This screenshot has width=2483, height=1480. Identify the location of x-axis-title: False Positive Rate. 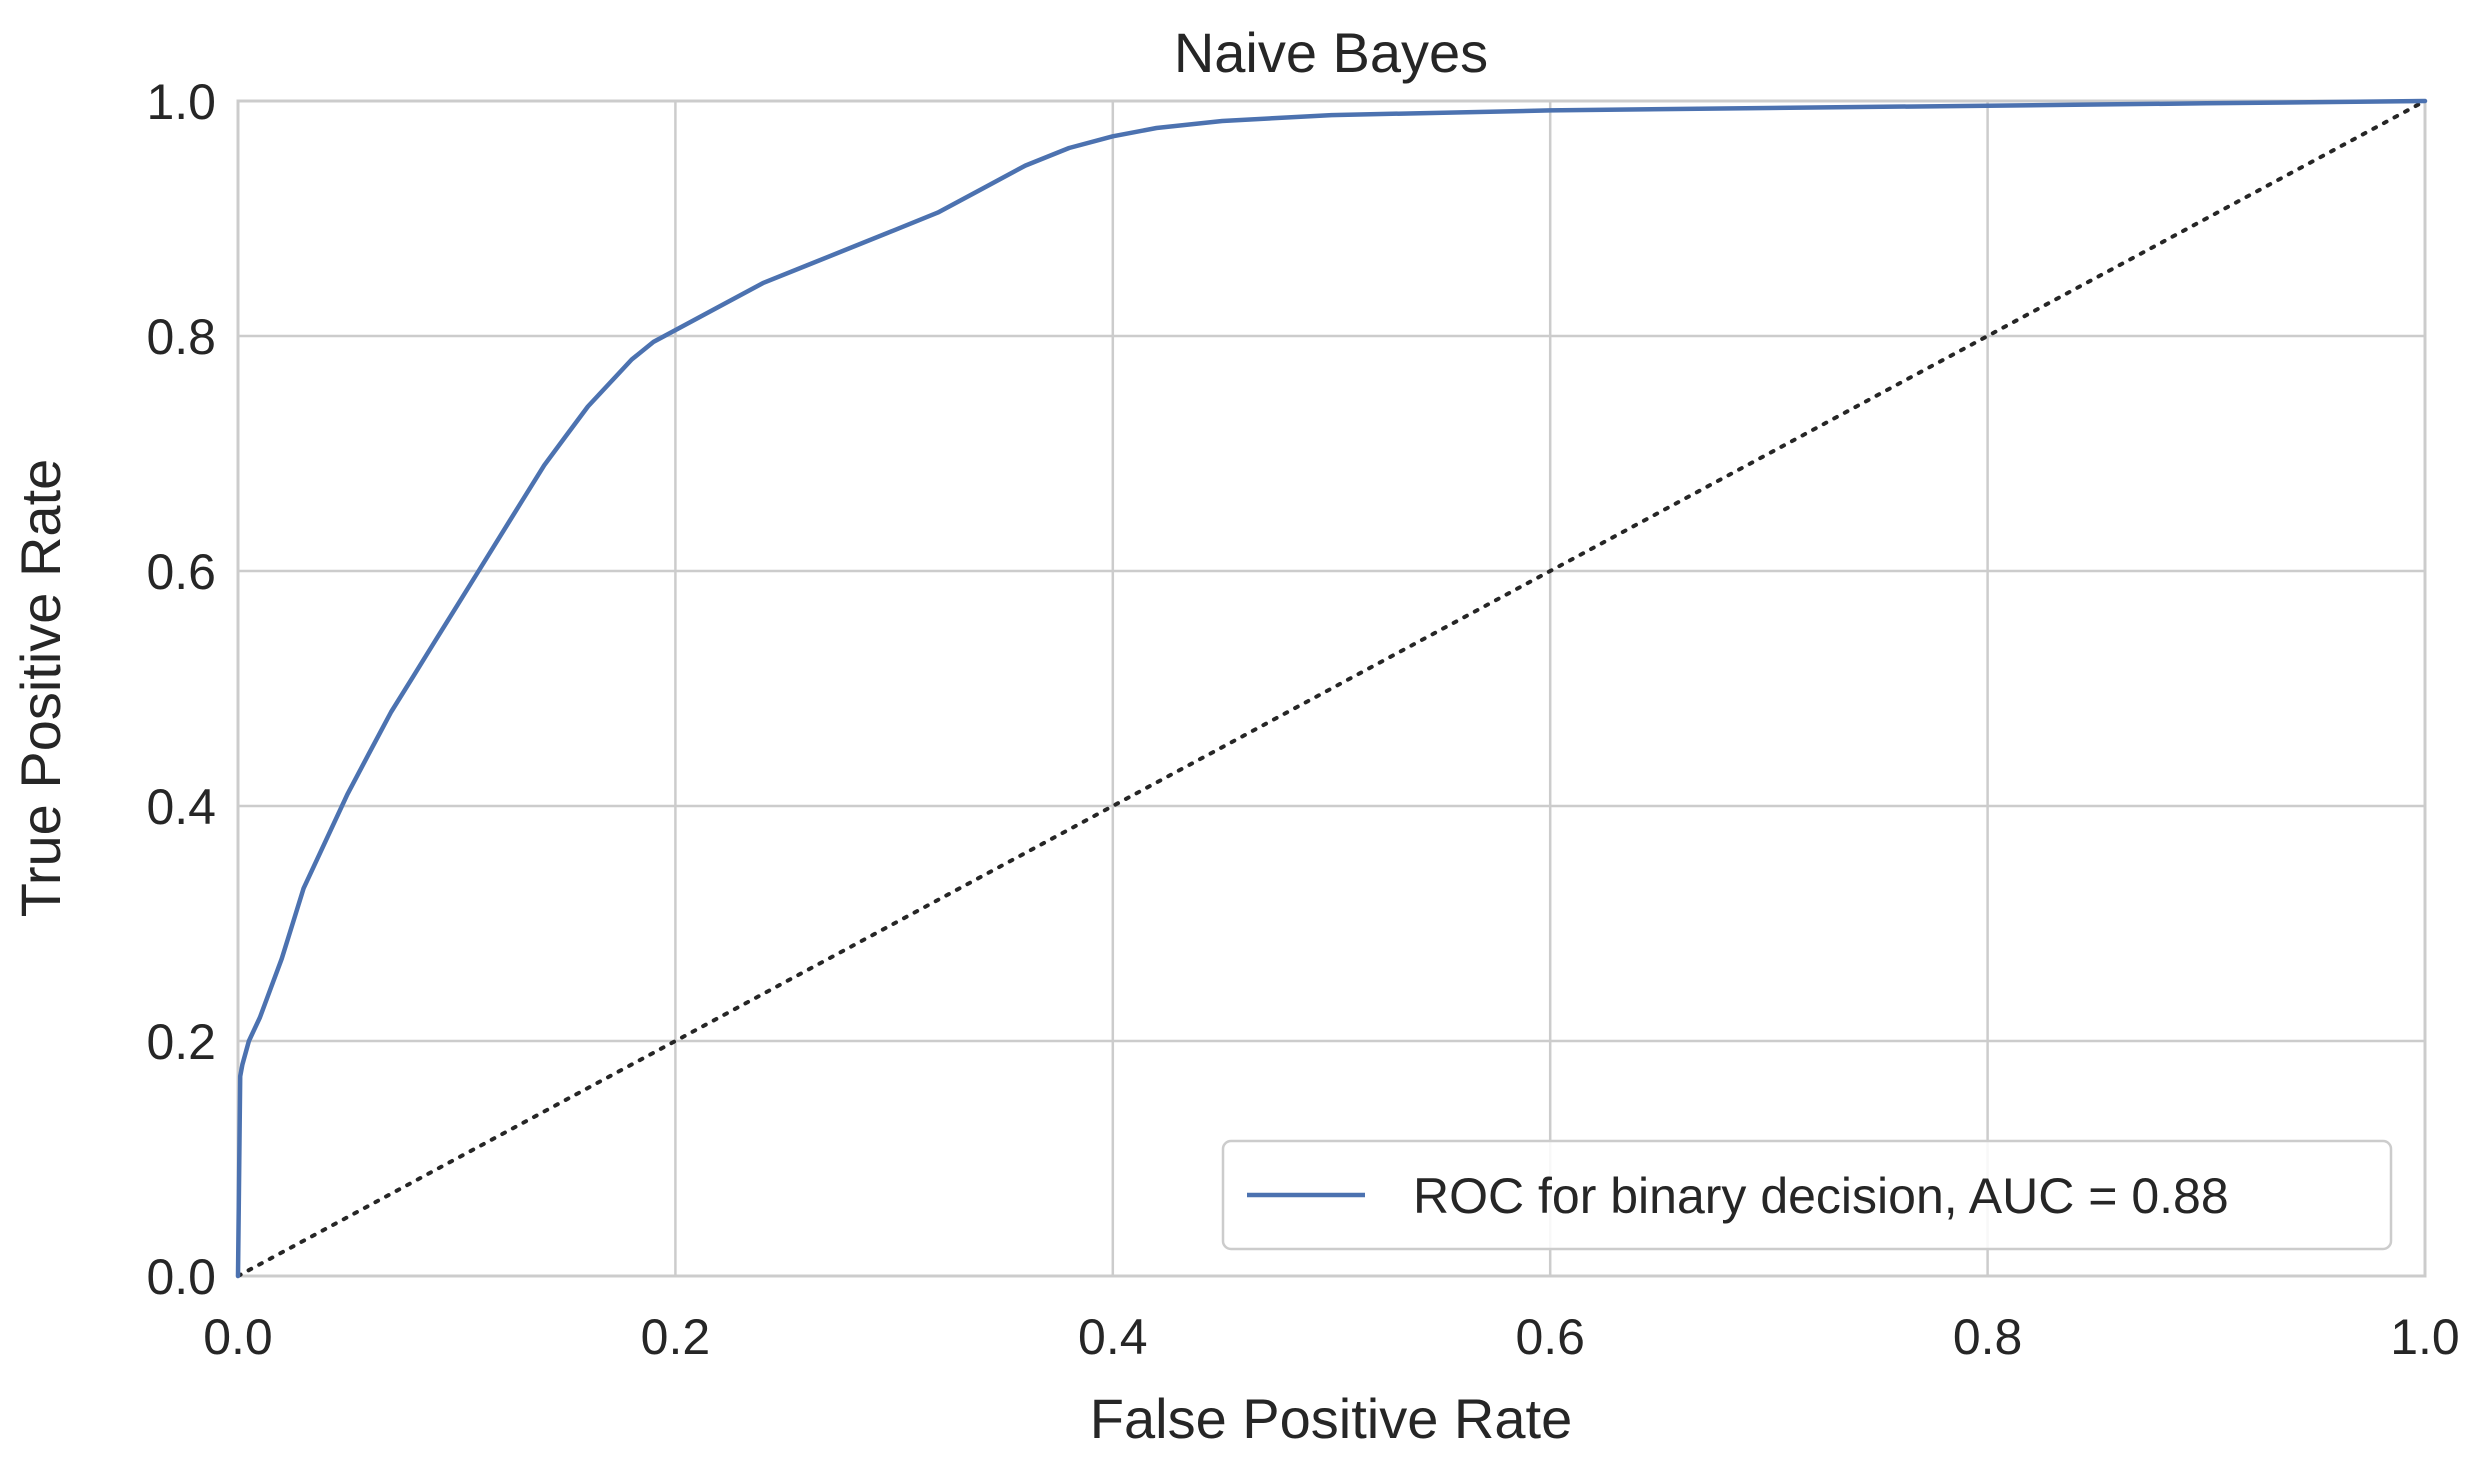
(1331, 1418).